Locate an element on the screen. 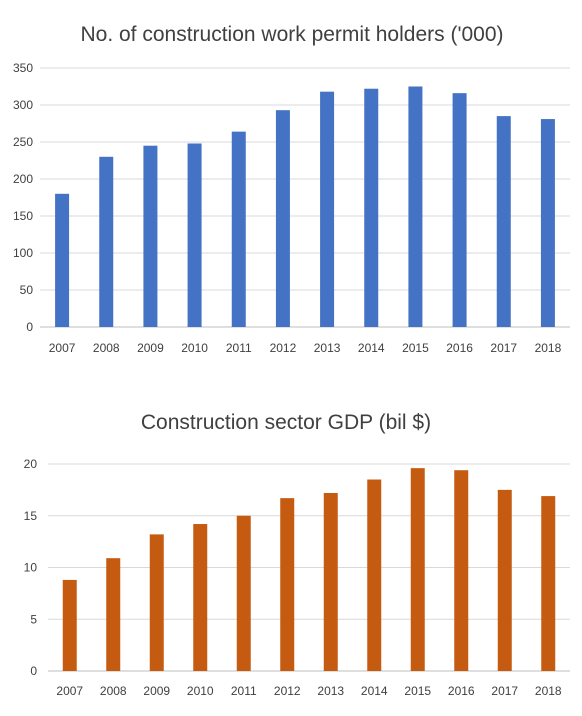  y-tick-label: 15 is located at coordinates (31, 516).